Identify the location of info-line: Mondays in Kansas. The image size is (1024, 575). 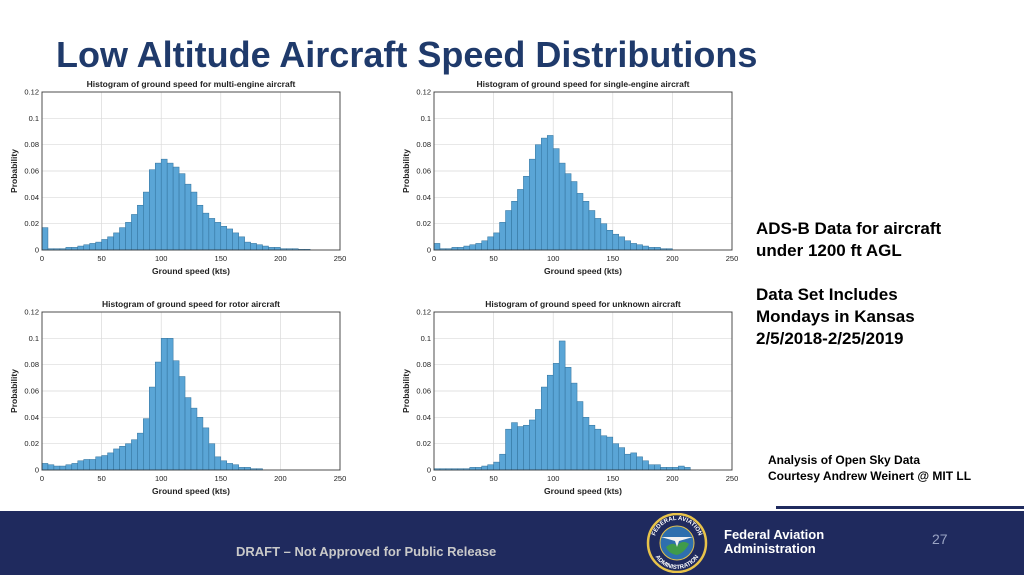
(835, 316).